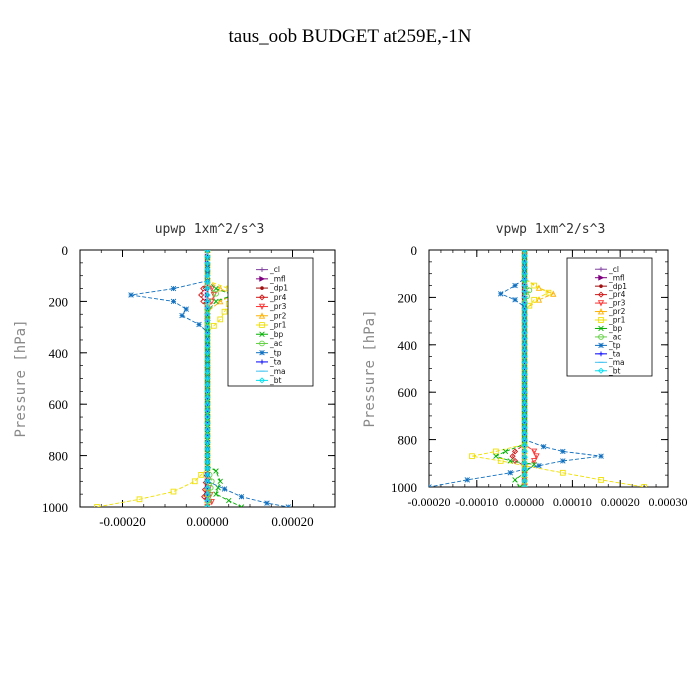  What do you see at coordinates (277, 278) in the screenshot?
I see `legend-label: _mfl` at bounding box center [277, 278].